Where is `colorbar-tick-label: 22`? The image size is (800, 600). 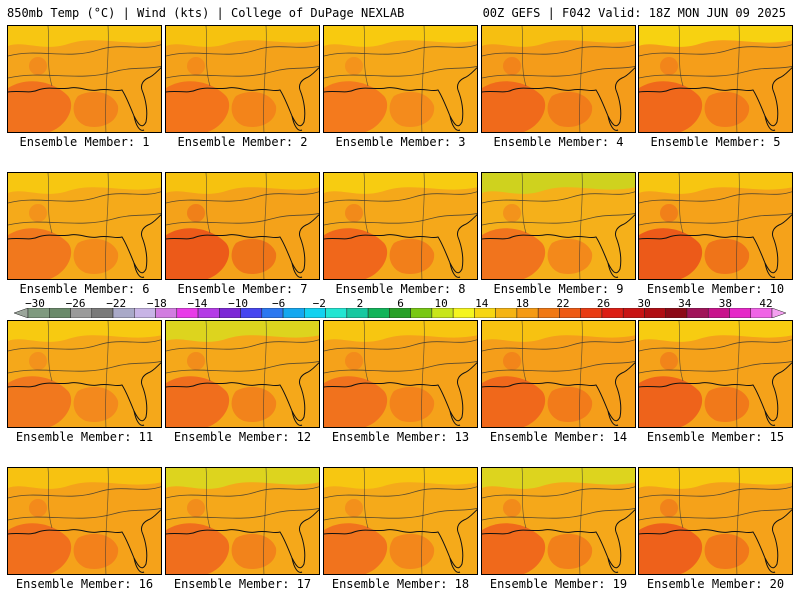
colorbar-tick-label: 22 is located at coordinates (563, 303).